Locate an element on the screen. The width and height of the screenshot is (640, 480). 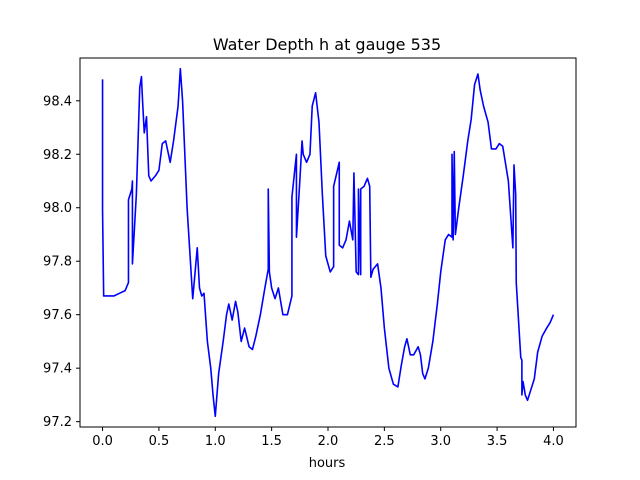
x-tick-label: 0.5 is located at coordinates (159, 441).